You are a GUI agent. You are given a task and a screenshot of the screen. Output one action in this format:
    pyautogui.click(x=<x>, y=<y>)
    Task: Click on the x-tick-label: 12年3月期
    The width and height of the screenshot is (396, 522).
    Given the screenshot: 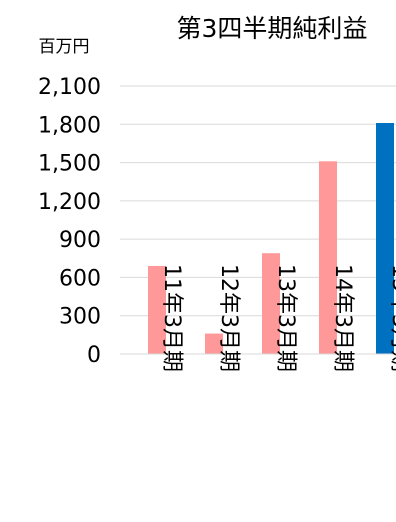 What is the action you would take?
    pyautogui.click(x=228, y=318)
    